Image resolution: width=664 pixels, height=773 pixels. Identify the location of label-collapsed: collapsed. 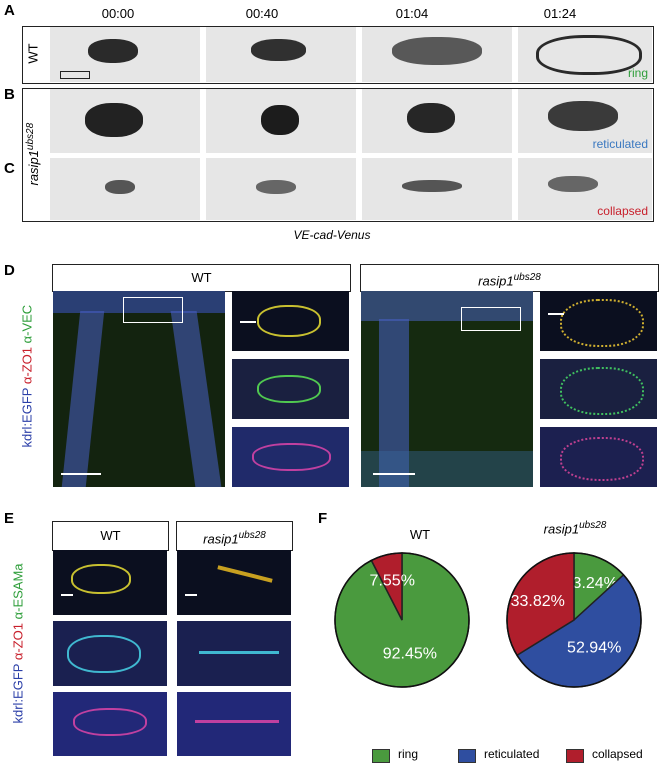
(622, 211).